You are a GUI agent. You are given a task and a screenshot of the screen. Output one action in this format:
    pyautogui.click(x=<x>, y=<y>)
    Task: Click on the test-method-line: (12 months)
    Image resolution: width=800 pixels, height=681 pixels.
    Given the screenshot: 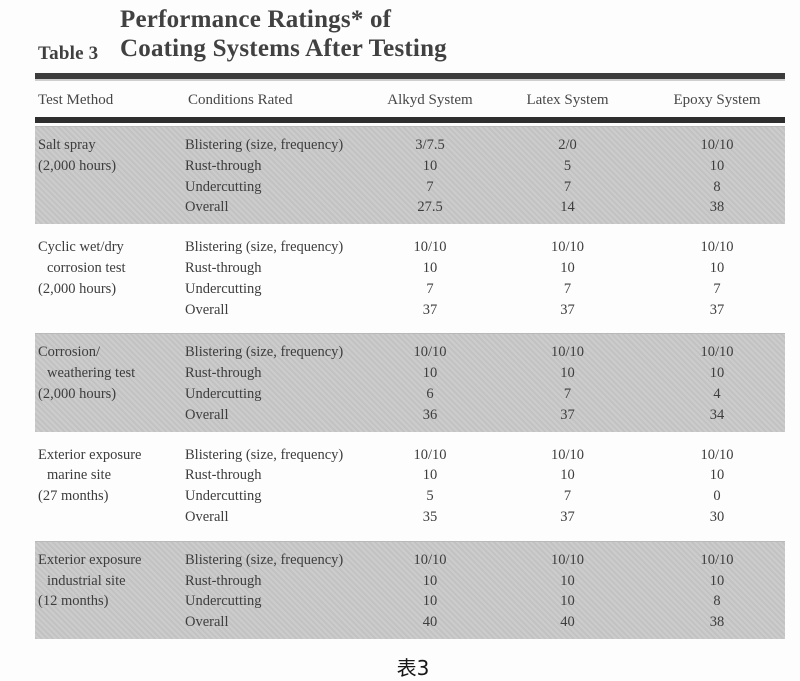 What is the action you would take?
    pyautogui.click(x=73, y=601)
    